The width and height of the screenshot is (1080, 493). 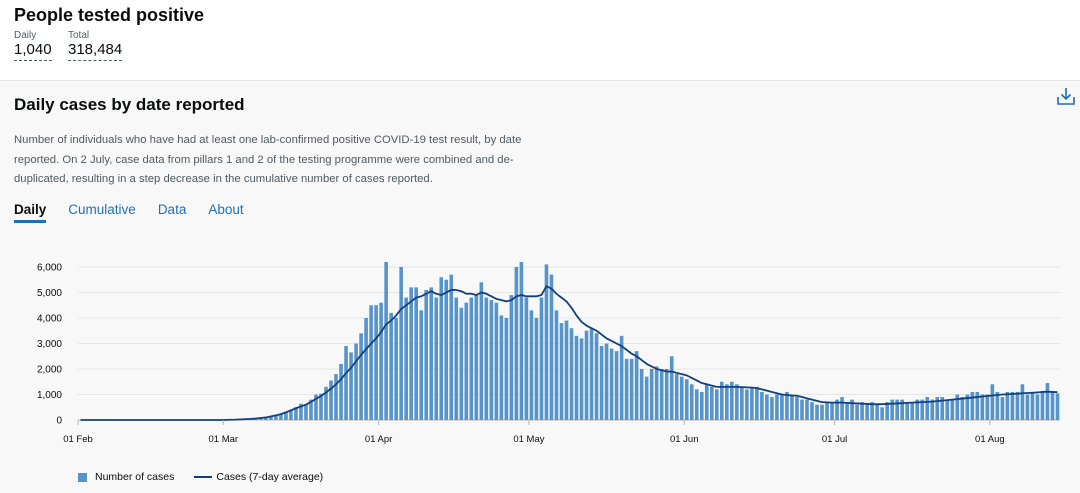 What do you see at coordinates (49, 395) in the screenshot?
I see `y-tick-label: 1,000` at bounding box center [49, 395].